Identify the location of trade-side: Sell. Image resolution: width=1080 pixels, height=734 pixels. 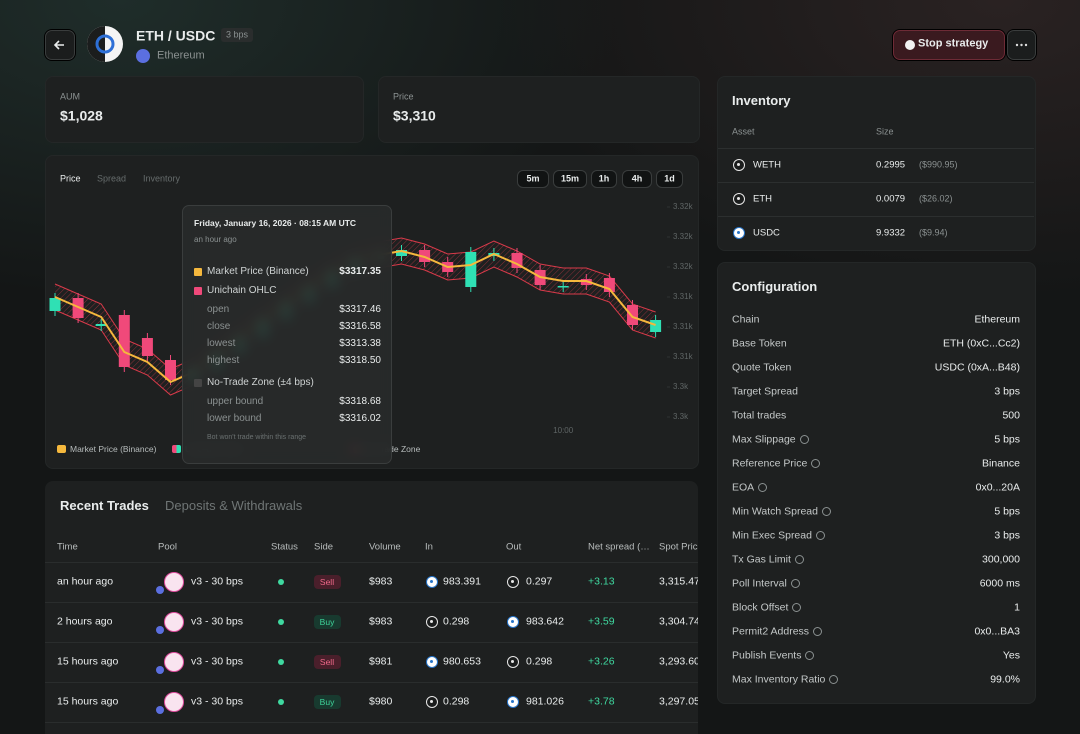
(327, 581).